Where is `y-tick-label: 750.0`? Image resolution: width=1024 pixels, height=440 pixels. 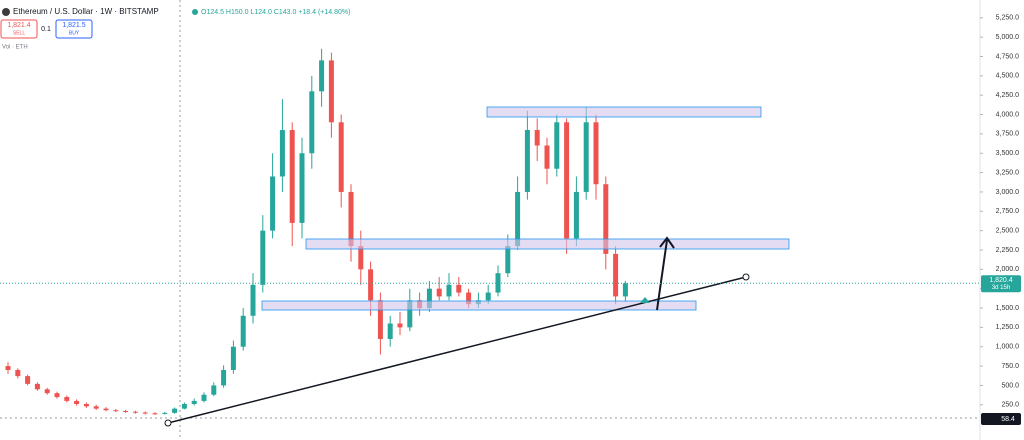 y-tick-label: 750.0 is located at coordinates (1010, 366).